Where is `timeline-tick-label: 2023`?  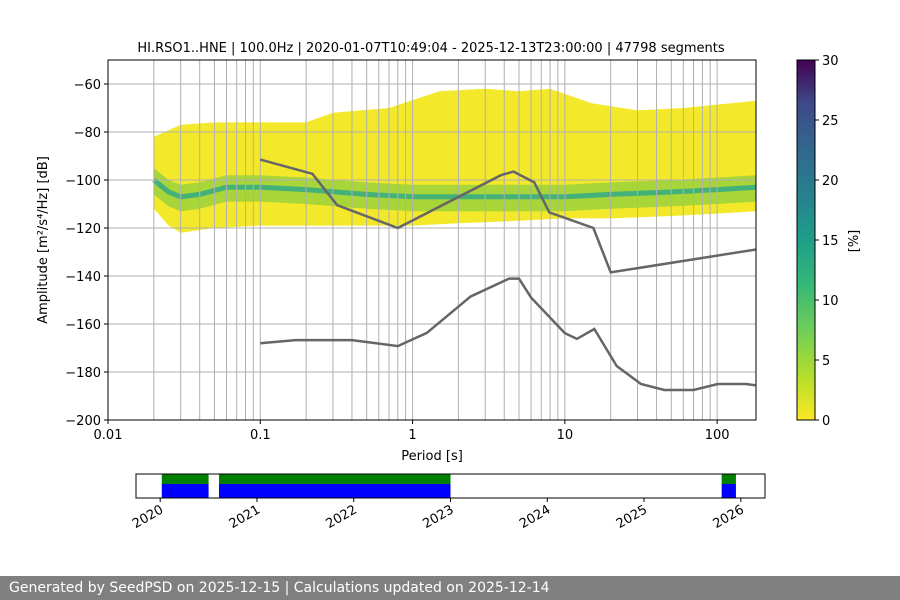 timeline-tick-label: 2023 is located at coordinates (438, 517).